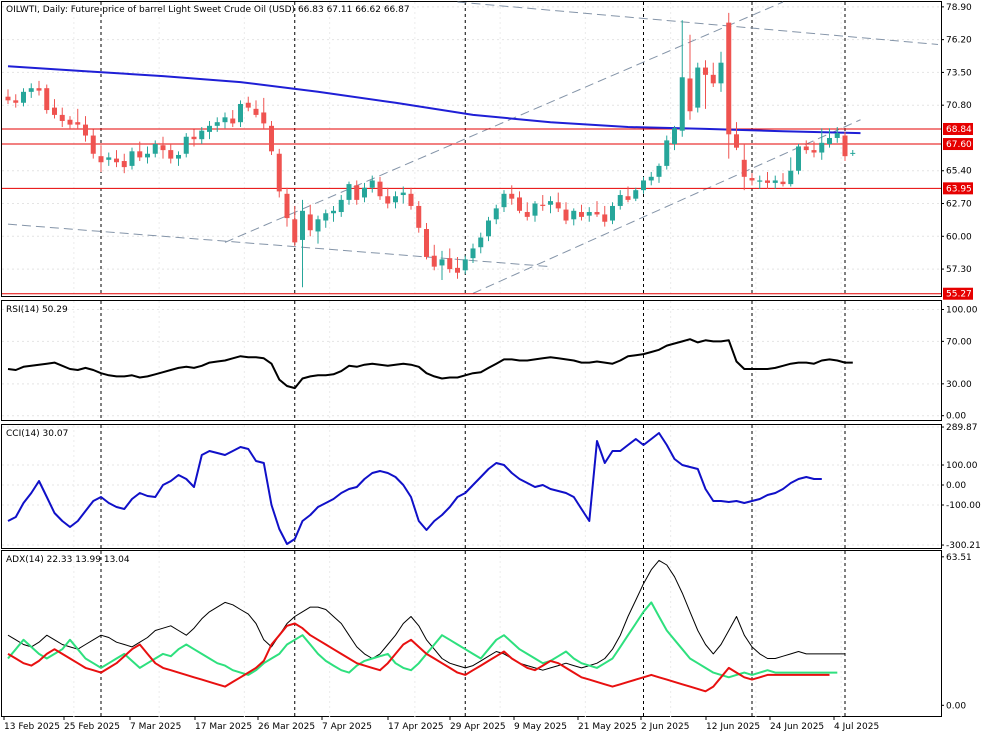  What do you see at coordinates (416, 727) in the screenshot?
I see `date-label: 17 Apr 2025` at bounding box center [416, 727].